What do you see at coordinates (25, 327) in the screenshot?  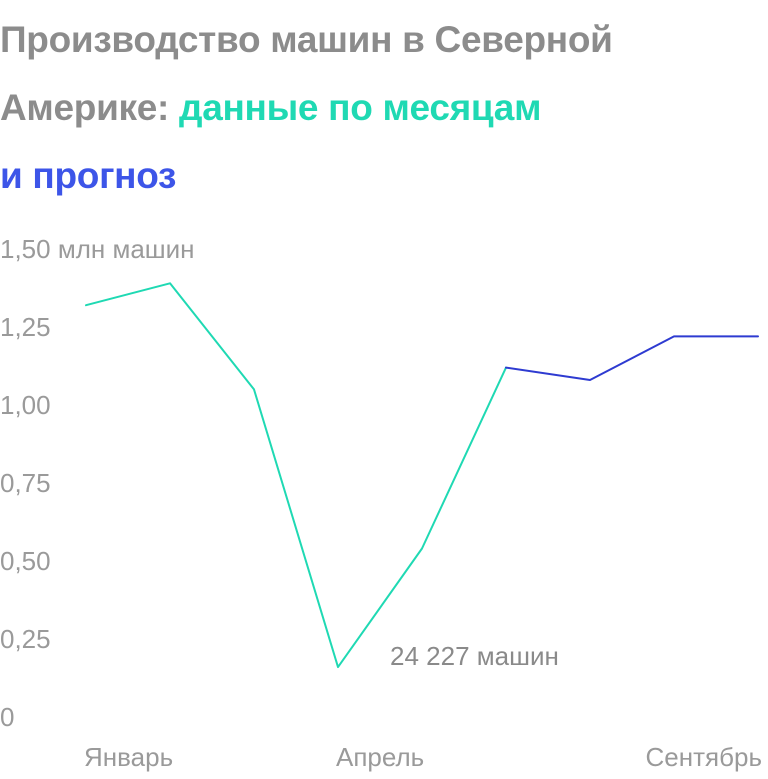 I see `y-tick-label: 1,25` at bounding box center [25, 327].